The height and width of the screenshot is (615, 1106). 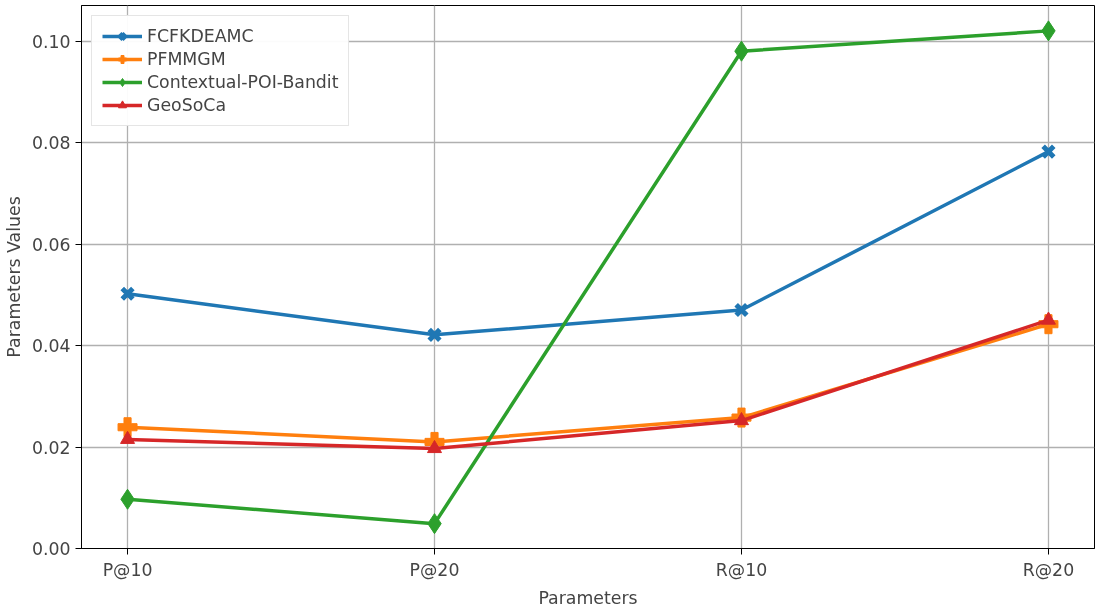 I want to click on legend-label: FCFKDEAMC, so click(x=200, y=36).